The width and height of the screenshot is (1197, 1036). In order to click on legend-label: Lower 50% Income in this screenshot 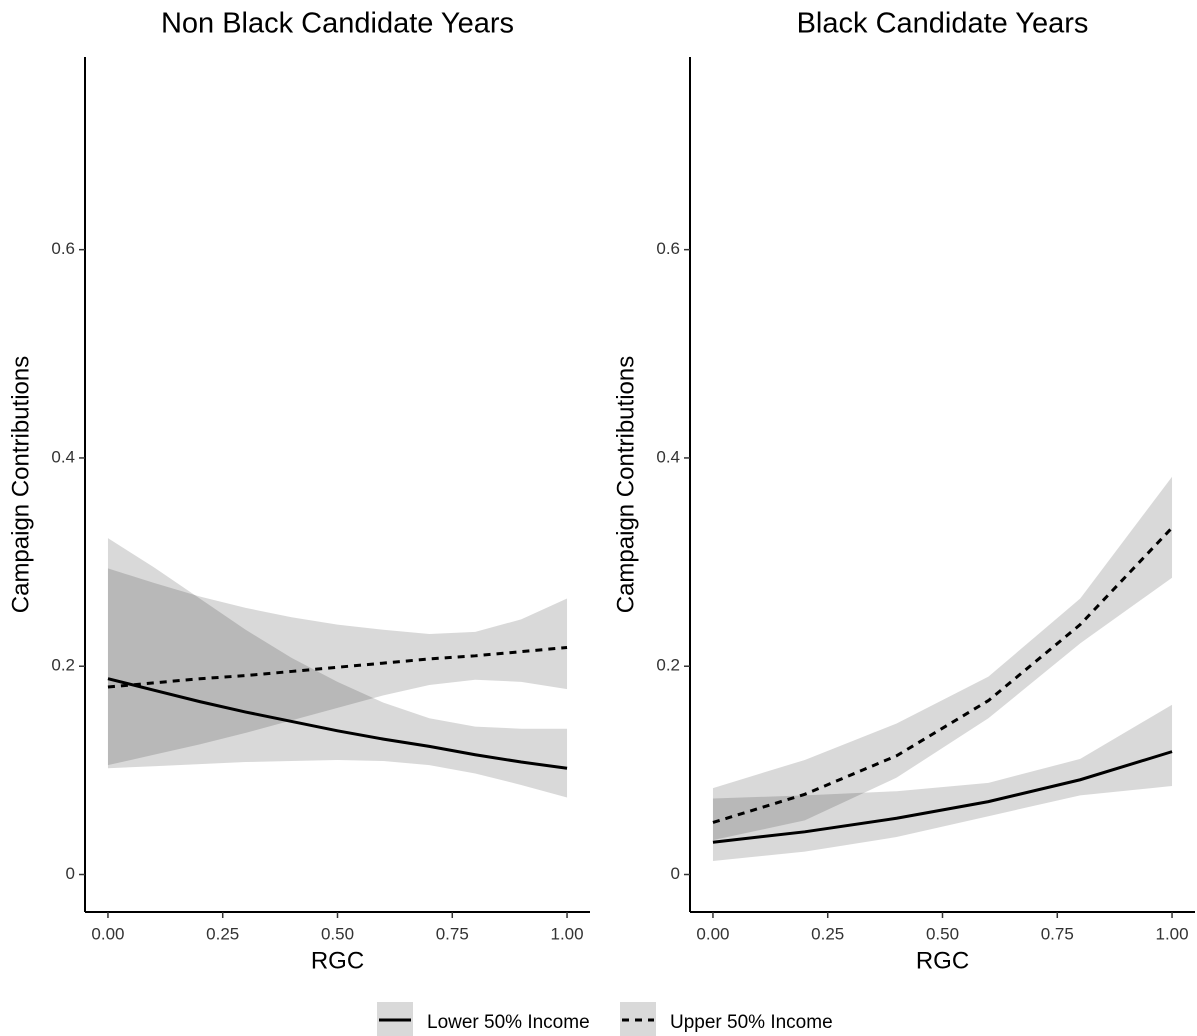, I will do `click(508, 1022)`.